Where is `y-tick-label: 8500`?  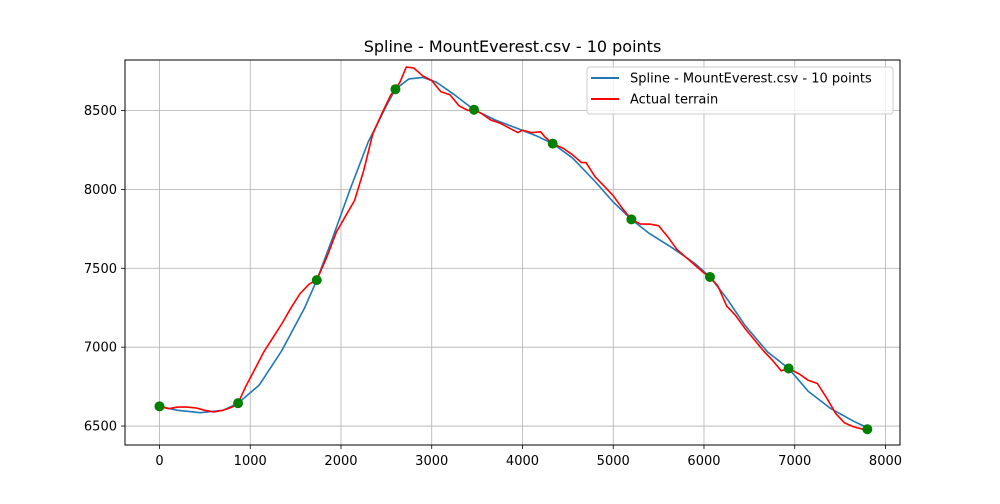 y-tick-label: 8500 is located at coordinates (100, 111).